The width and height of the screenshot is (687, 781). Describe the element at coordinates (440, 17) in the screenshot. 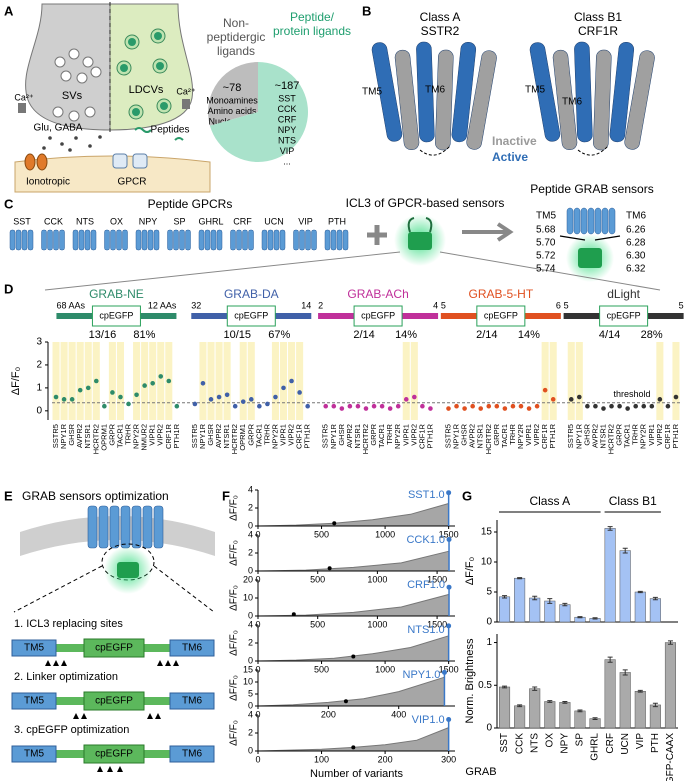

I see `label: Class A` at that location.